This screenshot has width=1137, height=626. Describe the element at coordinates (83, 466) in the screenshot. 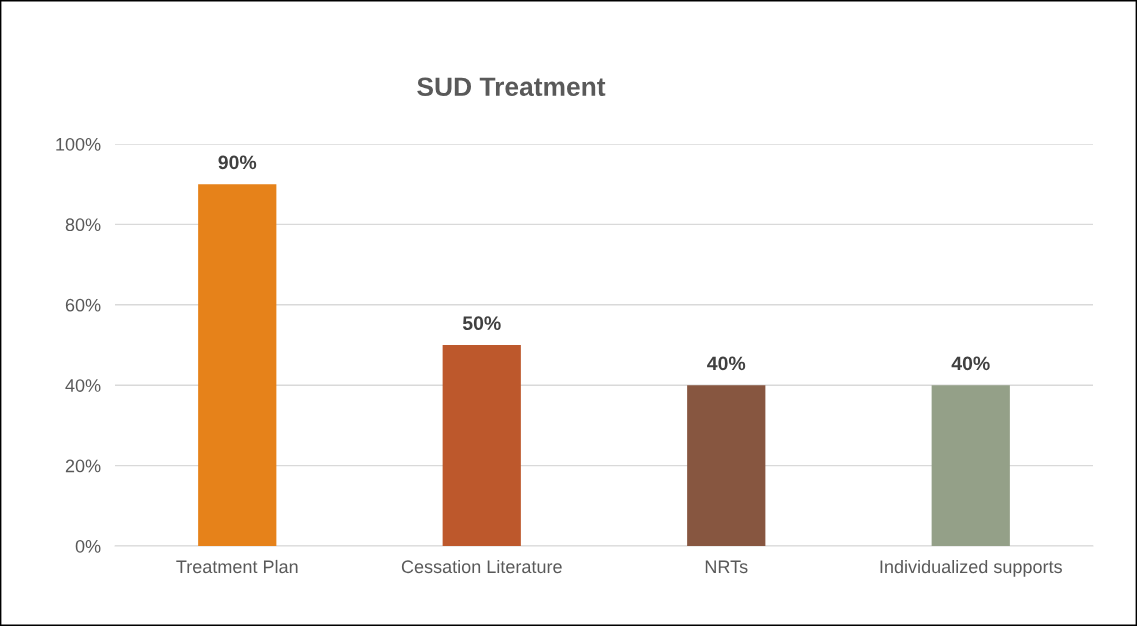

I see `y-tick-label: 20%` at that location.